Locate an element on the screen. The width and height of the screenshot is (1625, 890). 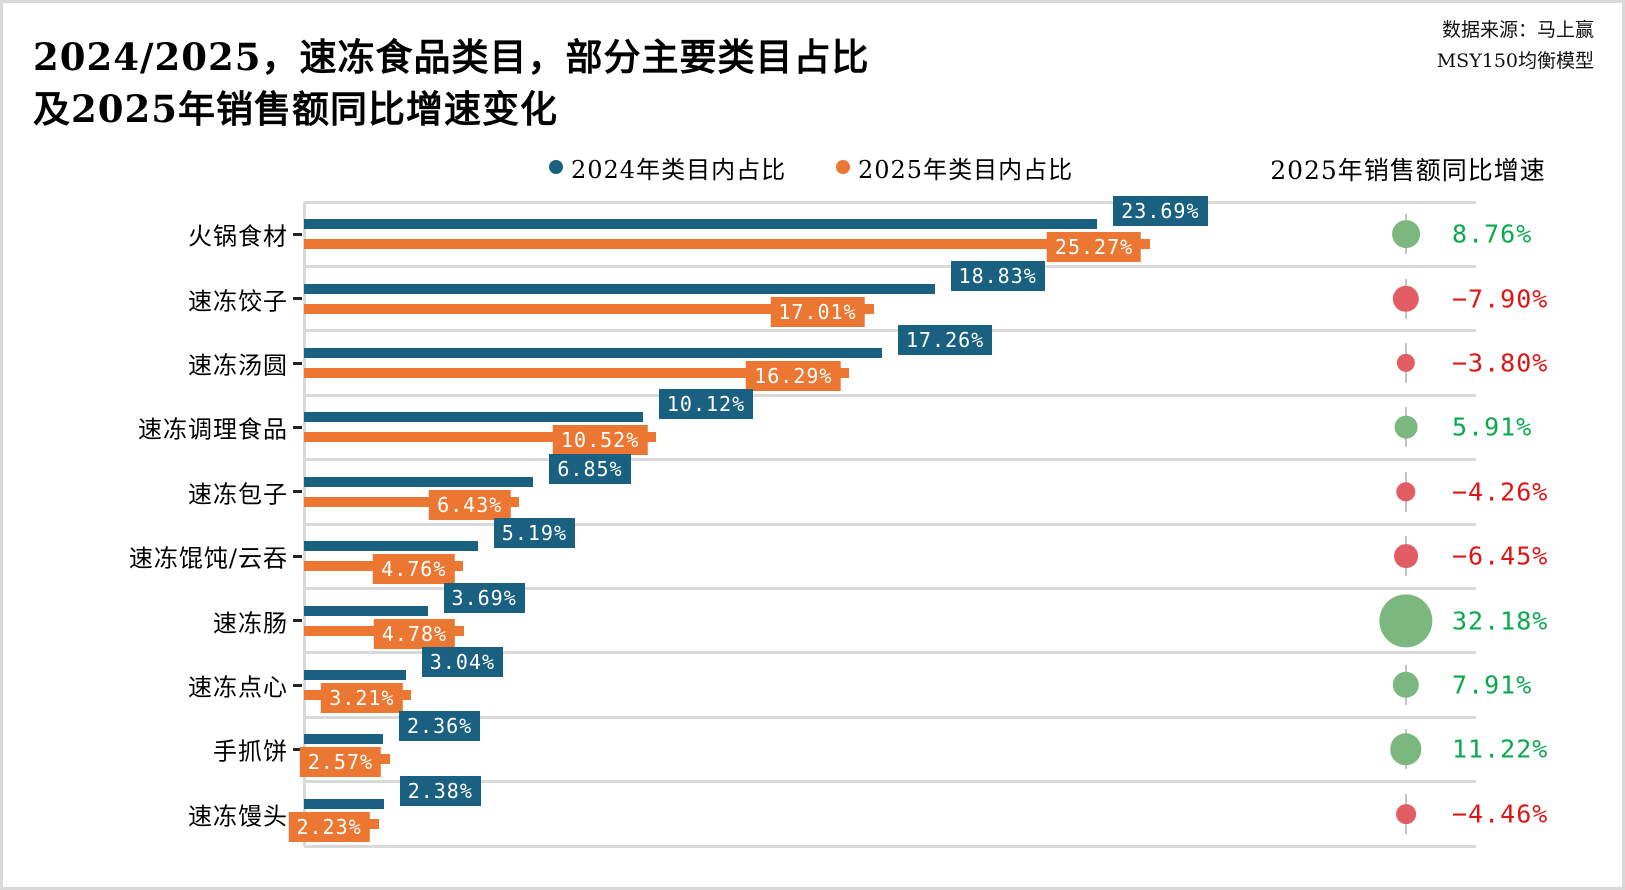
value-label-2025: 25.27% is located at coordinates (1094, 247).